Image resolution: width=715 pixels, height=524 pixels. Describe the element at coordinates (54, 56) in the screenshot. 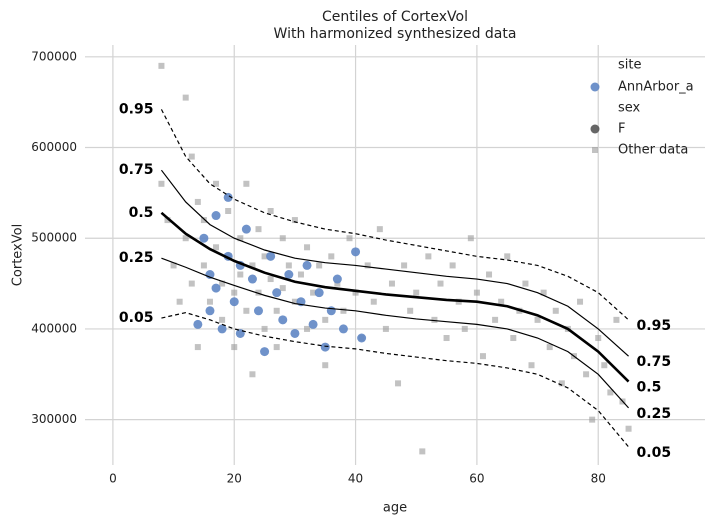

I see `y-tick-label: 700000` at that location.